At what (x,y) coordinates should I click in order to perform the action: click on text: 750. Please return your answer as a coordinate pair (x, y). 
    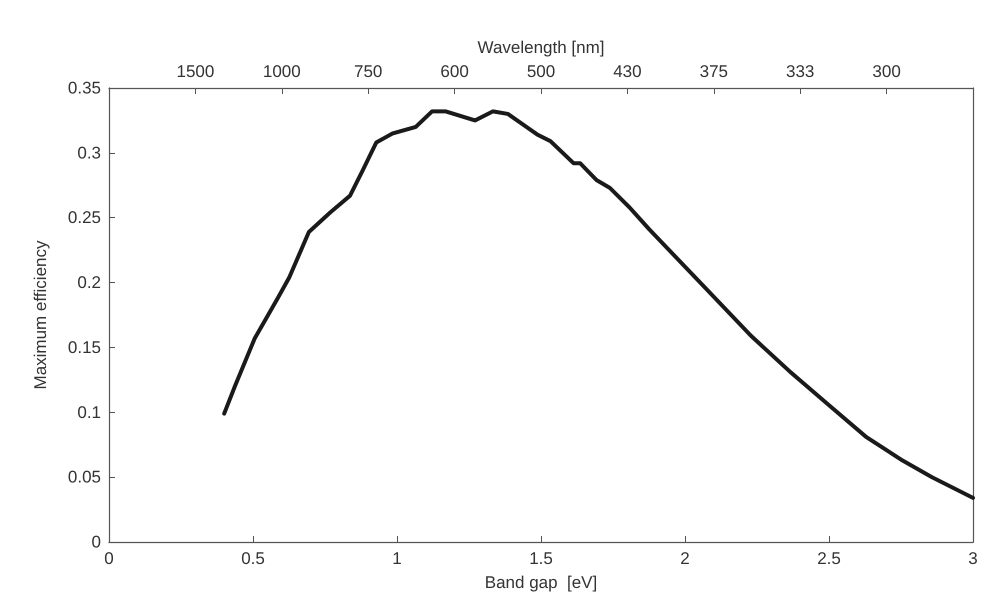
    Looking at the image, I should click on (368, 71).